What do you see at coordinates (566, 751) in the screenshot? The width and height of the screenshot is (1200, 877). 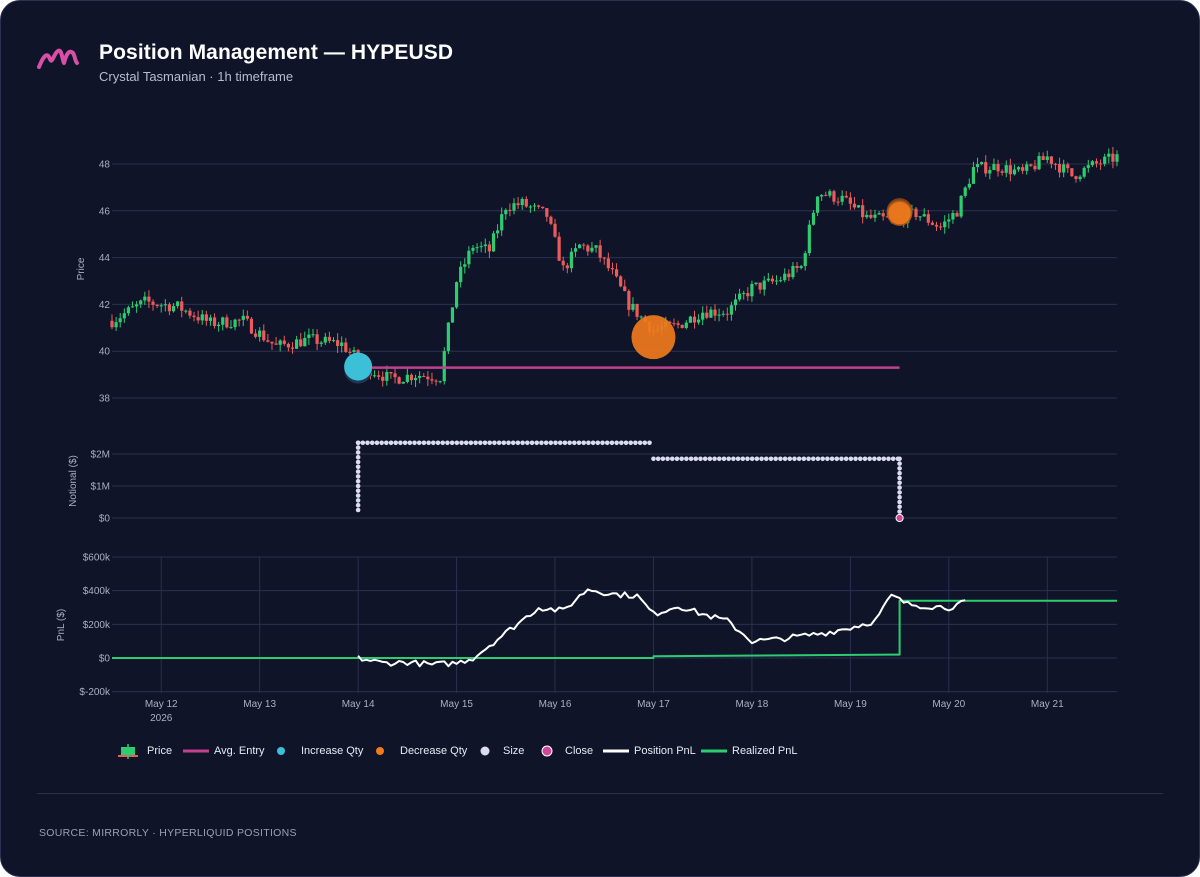 I see `legend-close: Close` at bounding box center [566, 751].